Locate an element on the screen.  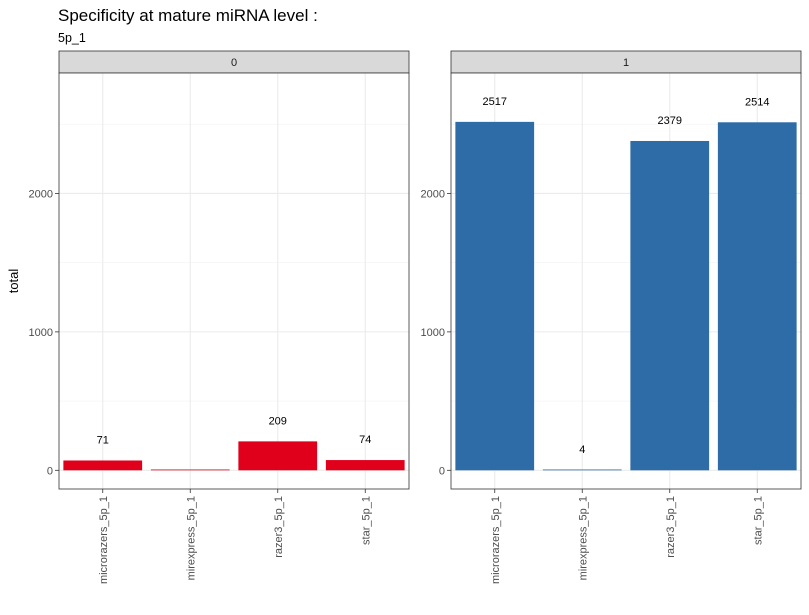
data-label: 4 is located at coordinates (582, 450).